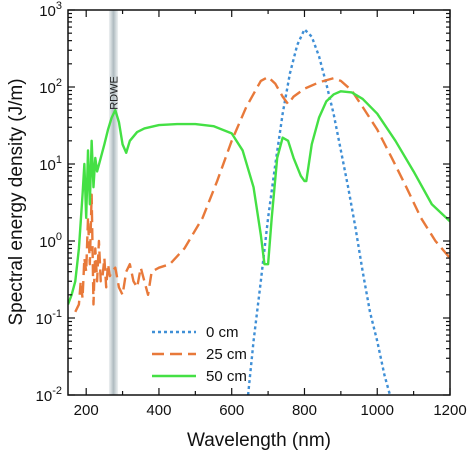 The image size is (474, 453). What do you see at coordinates (226, 354) in the screenshot?
I see `legend-label-25-cm: 25 cm` at bounding box center [226, 354].